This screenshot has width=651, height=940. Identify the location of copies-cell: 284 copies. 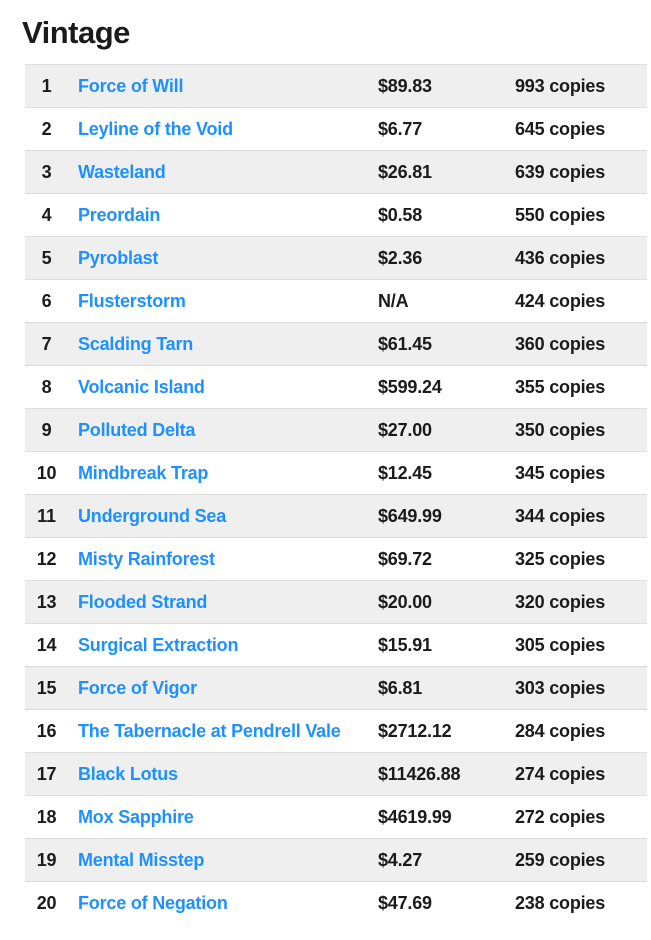
(560, 730).